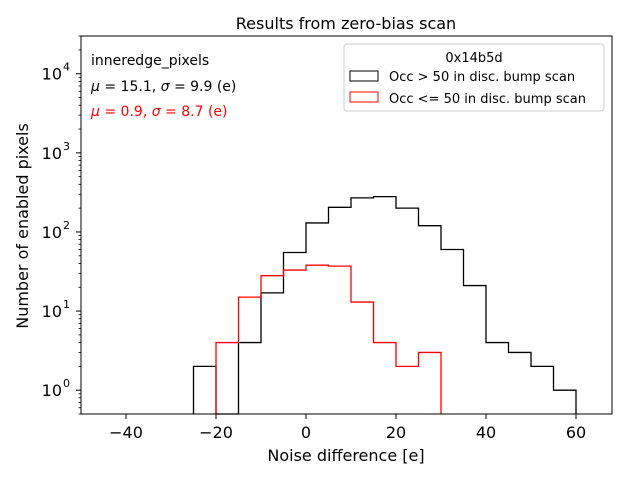  Describe the element at coordinates (396, 432) in the screenshot. I see `x-tick-label: 20` at that location.